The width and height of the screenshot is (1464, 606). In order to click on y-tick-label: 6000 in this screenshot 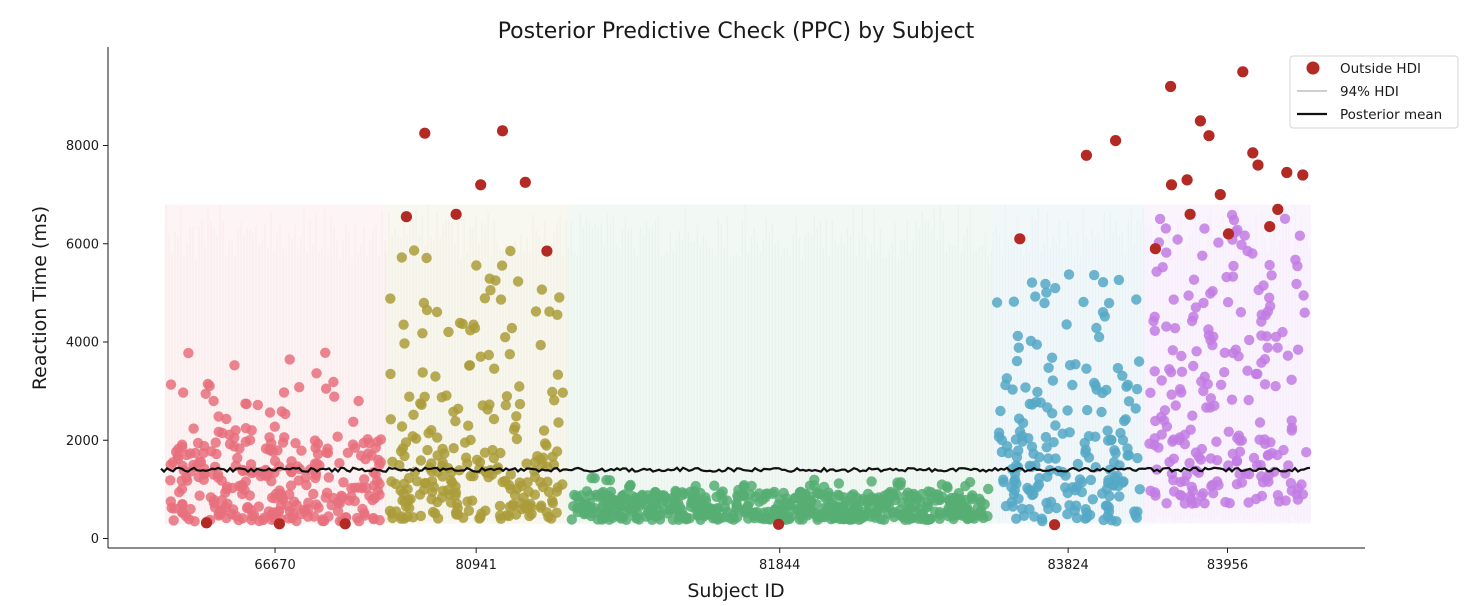, I will do `click(82, 244)`.